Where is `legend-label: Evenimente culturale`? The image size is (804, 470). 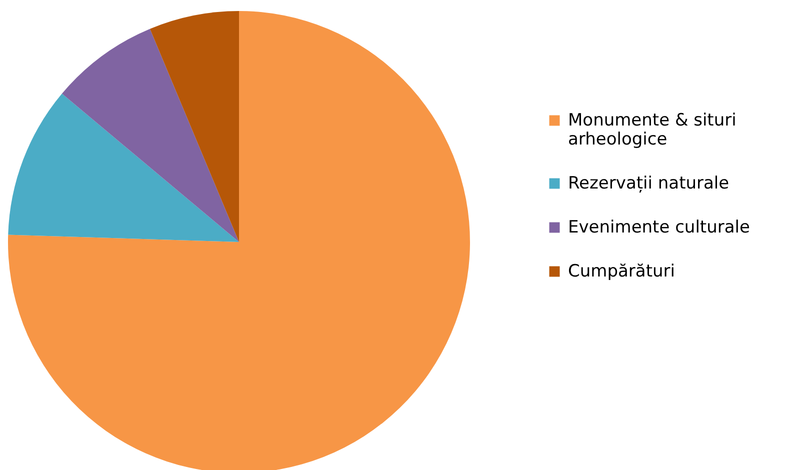
legend-label: Evenimente culturale is located at coordinates (659, 228).